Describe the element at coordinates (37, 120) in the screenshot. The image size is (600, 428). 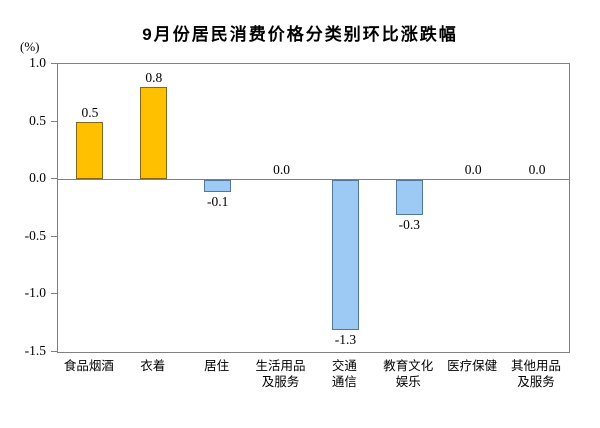
I see `y-tick-label: 0.5` at that location.